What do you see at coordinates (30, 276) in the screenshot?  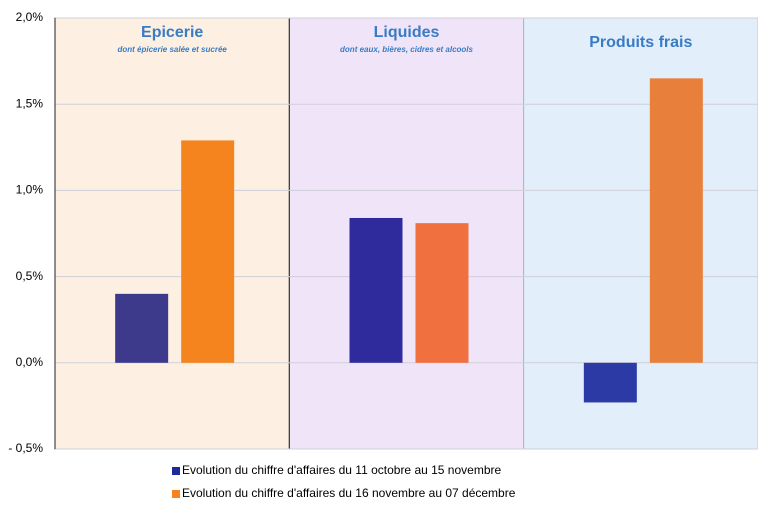 I see `y-tick-label: 0,5%` at bounding box center [30, 276].